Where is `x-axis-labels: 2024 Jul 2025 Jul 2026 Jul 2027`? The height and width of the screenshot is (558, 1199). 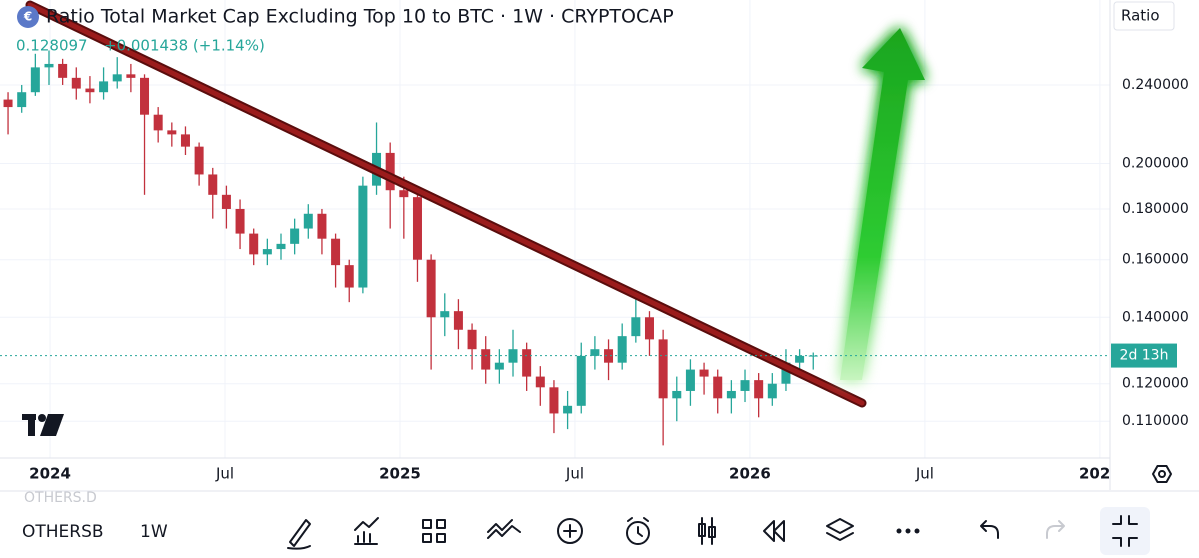
x-axis-labels: 2024 Jul 2025 Jul 2026 Jul 2027 is located at coordinates (569, 474).